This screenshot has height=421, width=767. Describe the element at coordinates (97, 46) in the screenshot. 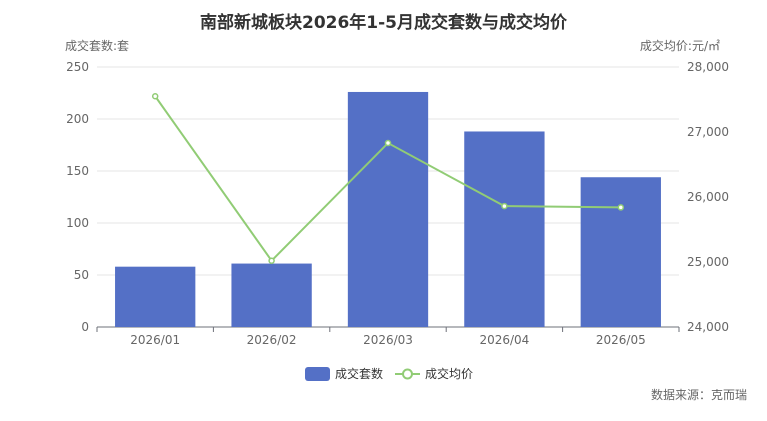

I see `left-axis-unit: 成交套数:套` at that location.